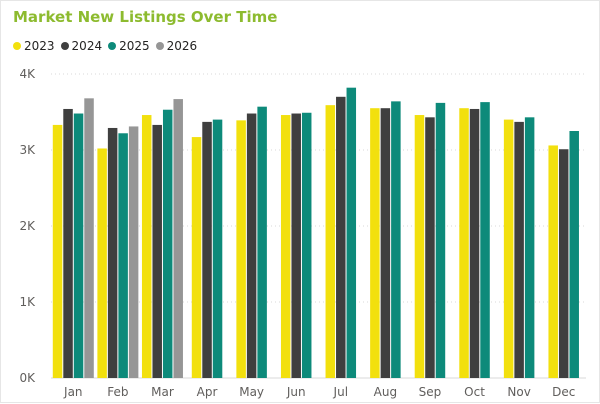 This screenshot has width=600, height=404. Describe the element at coordinates (241, 249) in the screenshot. I see `bar-2023-may` at that location.